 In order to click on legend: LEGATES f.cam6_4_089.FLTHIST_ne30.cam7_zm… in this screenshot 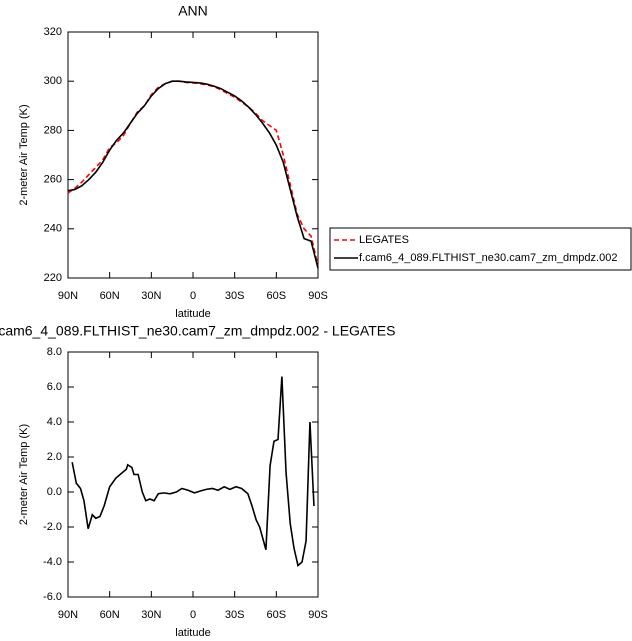, I will do `click(480, 249)`.